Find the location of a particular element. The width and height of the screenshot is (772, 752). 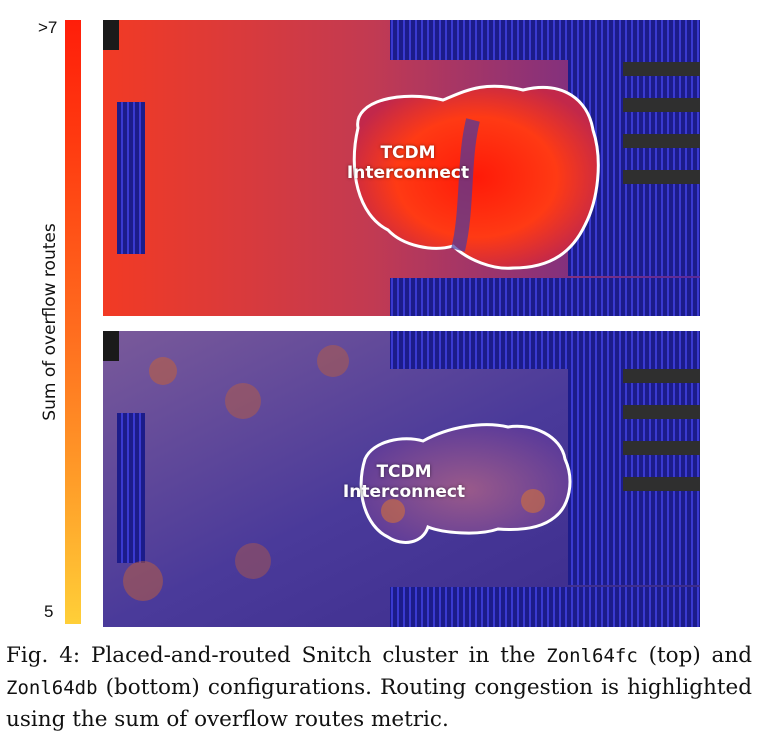

caption-config-a: Zonl64fc is located at coordinates (592, 656).